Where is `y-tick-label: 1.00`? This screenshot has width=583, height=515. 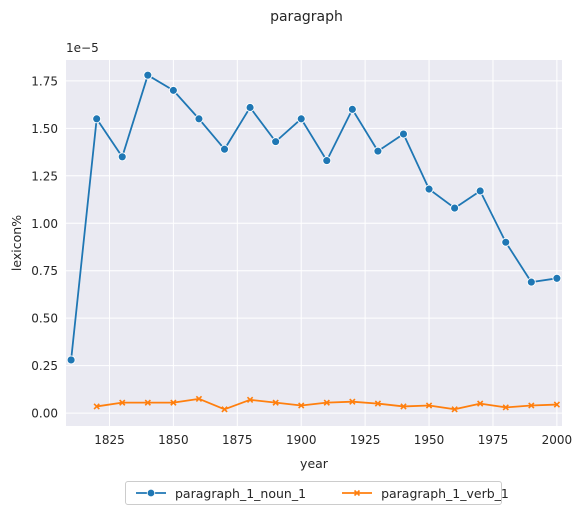
y-tick-label: 1.00 is located at coordinates (44, 224).